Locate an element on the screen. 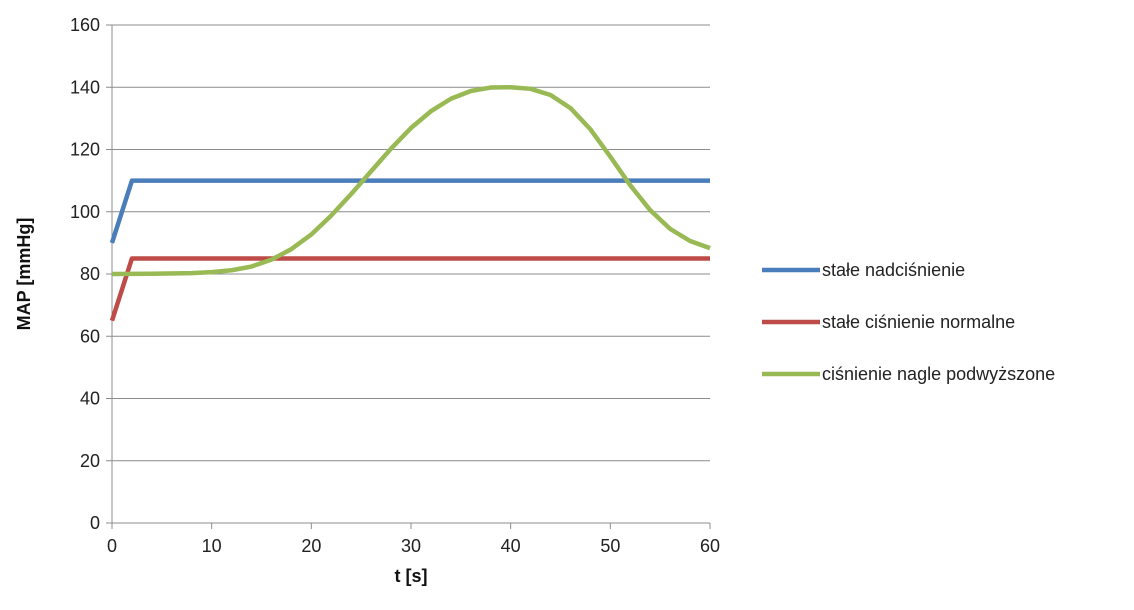 The height and width of the screenshot is (610, 1134). legend-label-3: ciśnienie nagle podwyższone is located at coordinates (938, 374).